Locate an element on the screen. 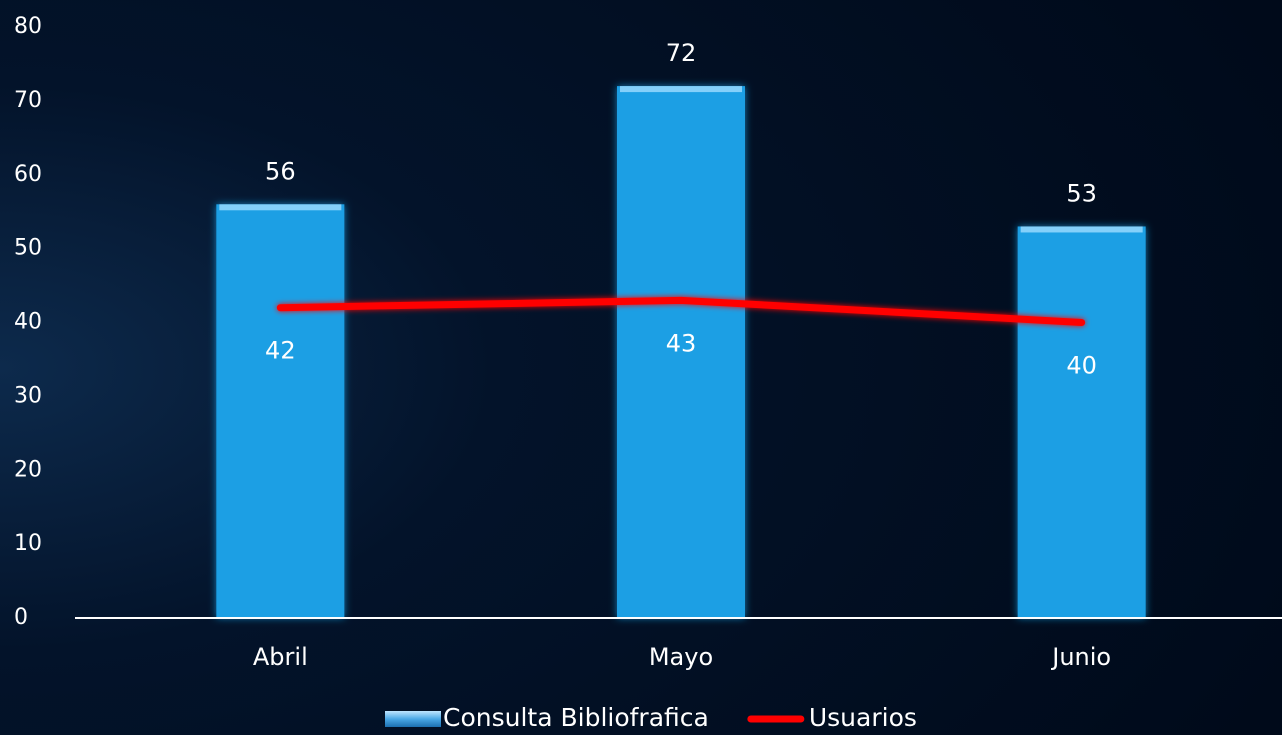 This screenshot has width=1282, height=735. y-tick-label: 10 is located at coordinates (28, 543).